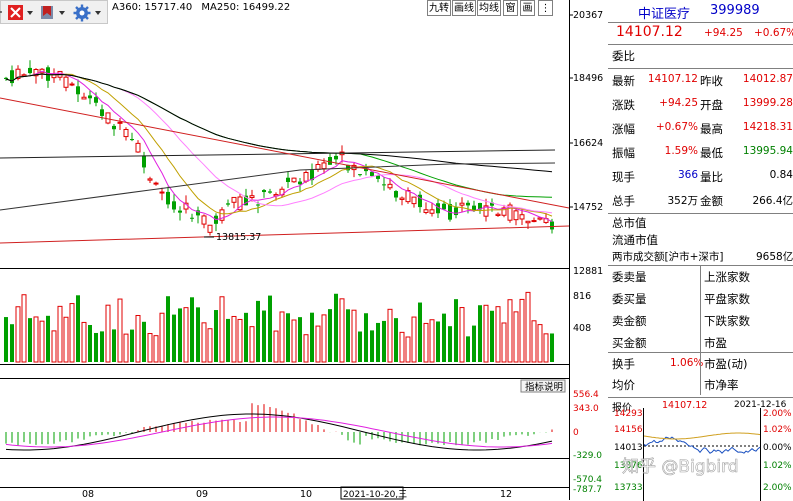 Image resolution: width=793 pixels, height=501 pixels. What do you see at coordinates (723, 33) in the screenshot?
I see `price-change: +94.25` at bounding box center [723, 33].